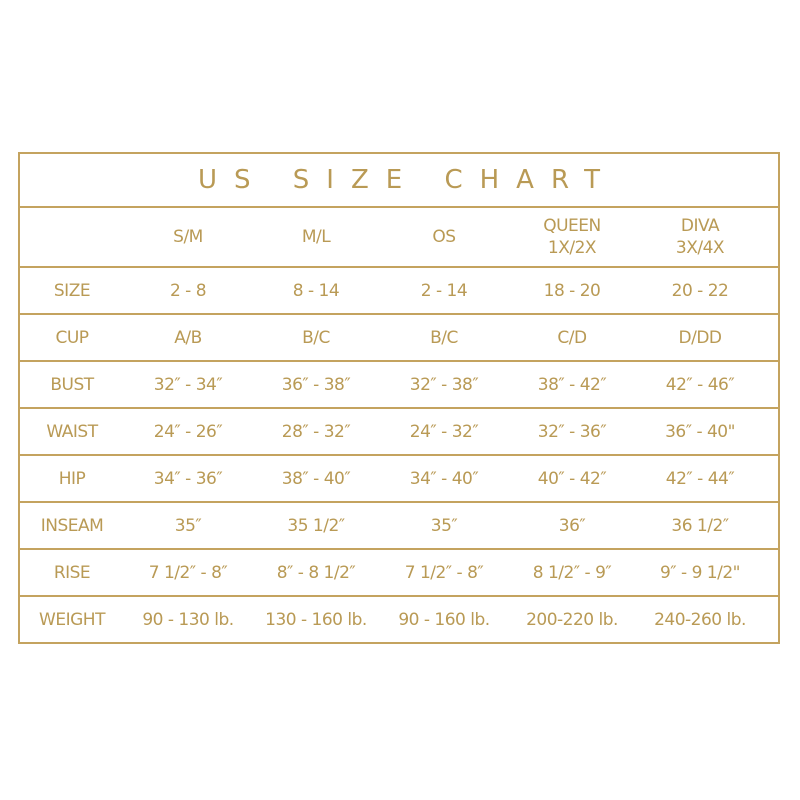  Describe the element at coordinates (188, 384) in the screenshot. I see `table-cell: 32″ - 34″` at that location.